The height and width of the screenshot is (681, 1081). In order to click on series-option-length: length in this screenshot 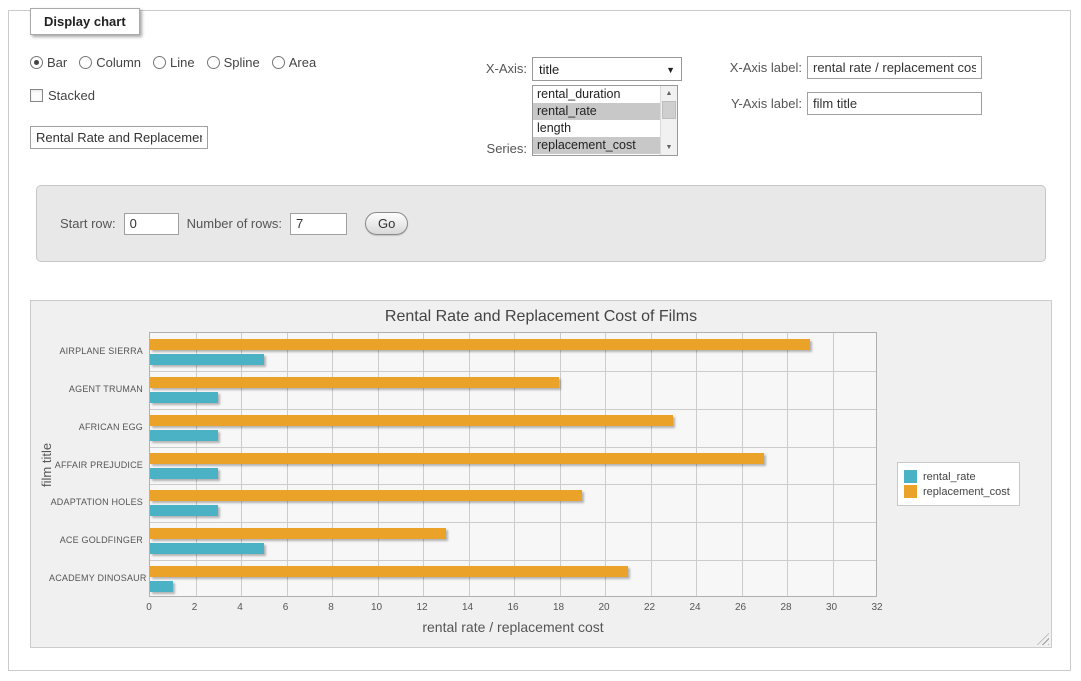, I will do `click(554, 128)`.